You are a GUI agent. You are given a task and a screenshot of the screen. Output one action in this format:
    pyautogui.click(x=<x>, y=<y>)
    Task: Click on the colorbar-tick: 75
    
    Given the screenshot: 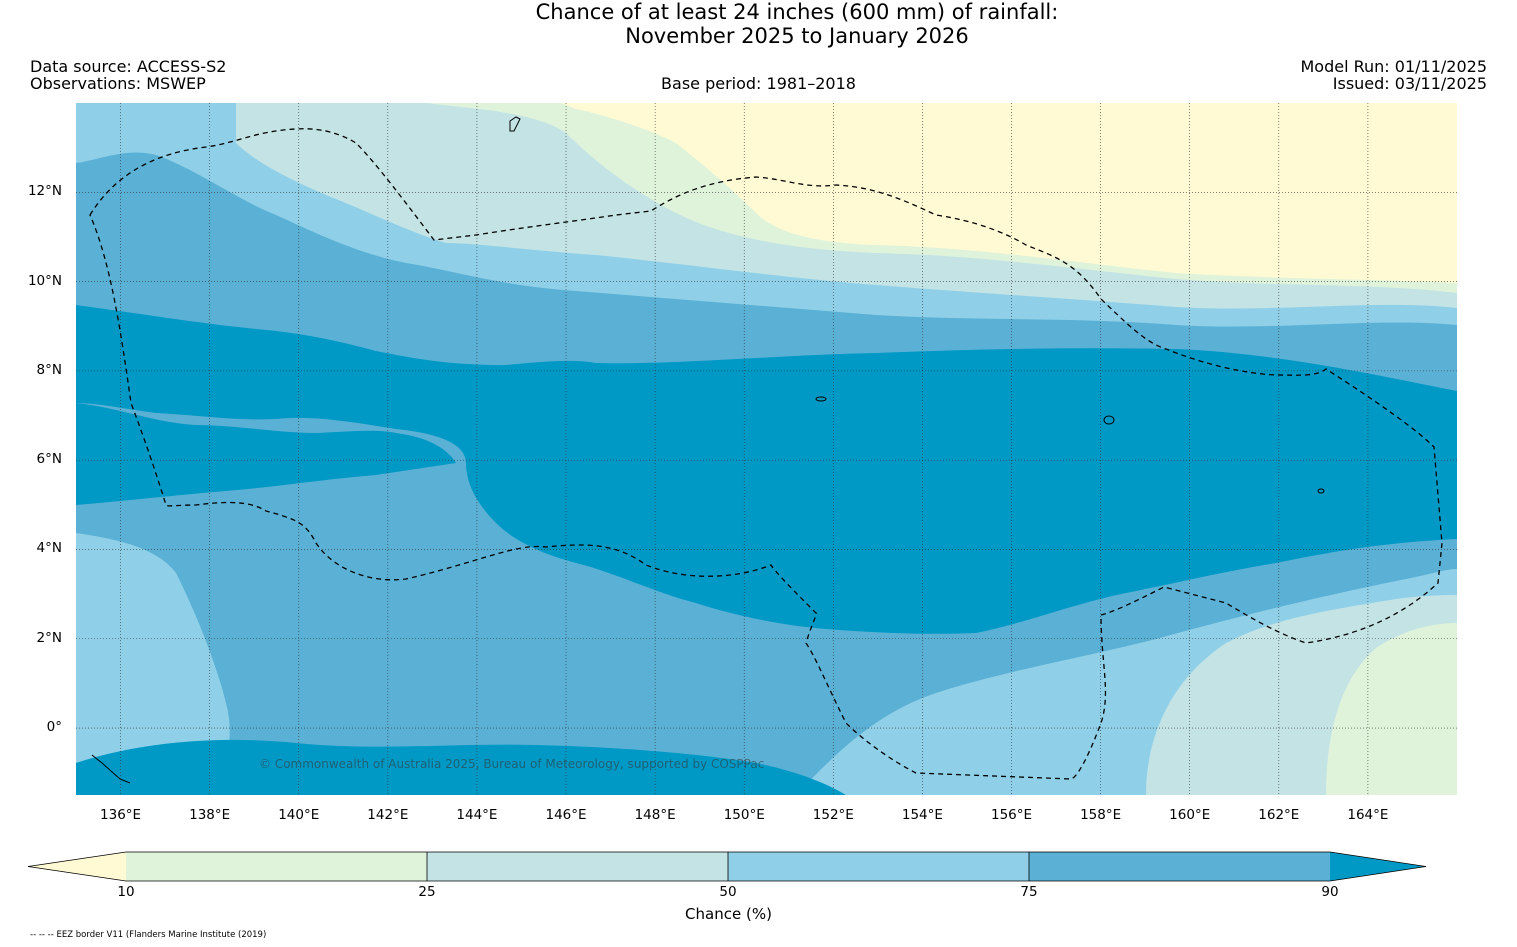 What is the action you would take?
    pyautogui.click(x=1029, y=892)
    